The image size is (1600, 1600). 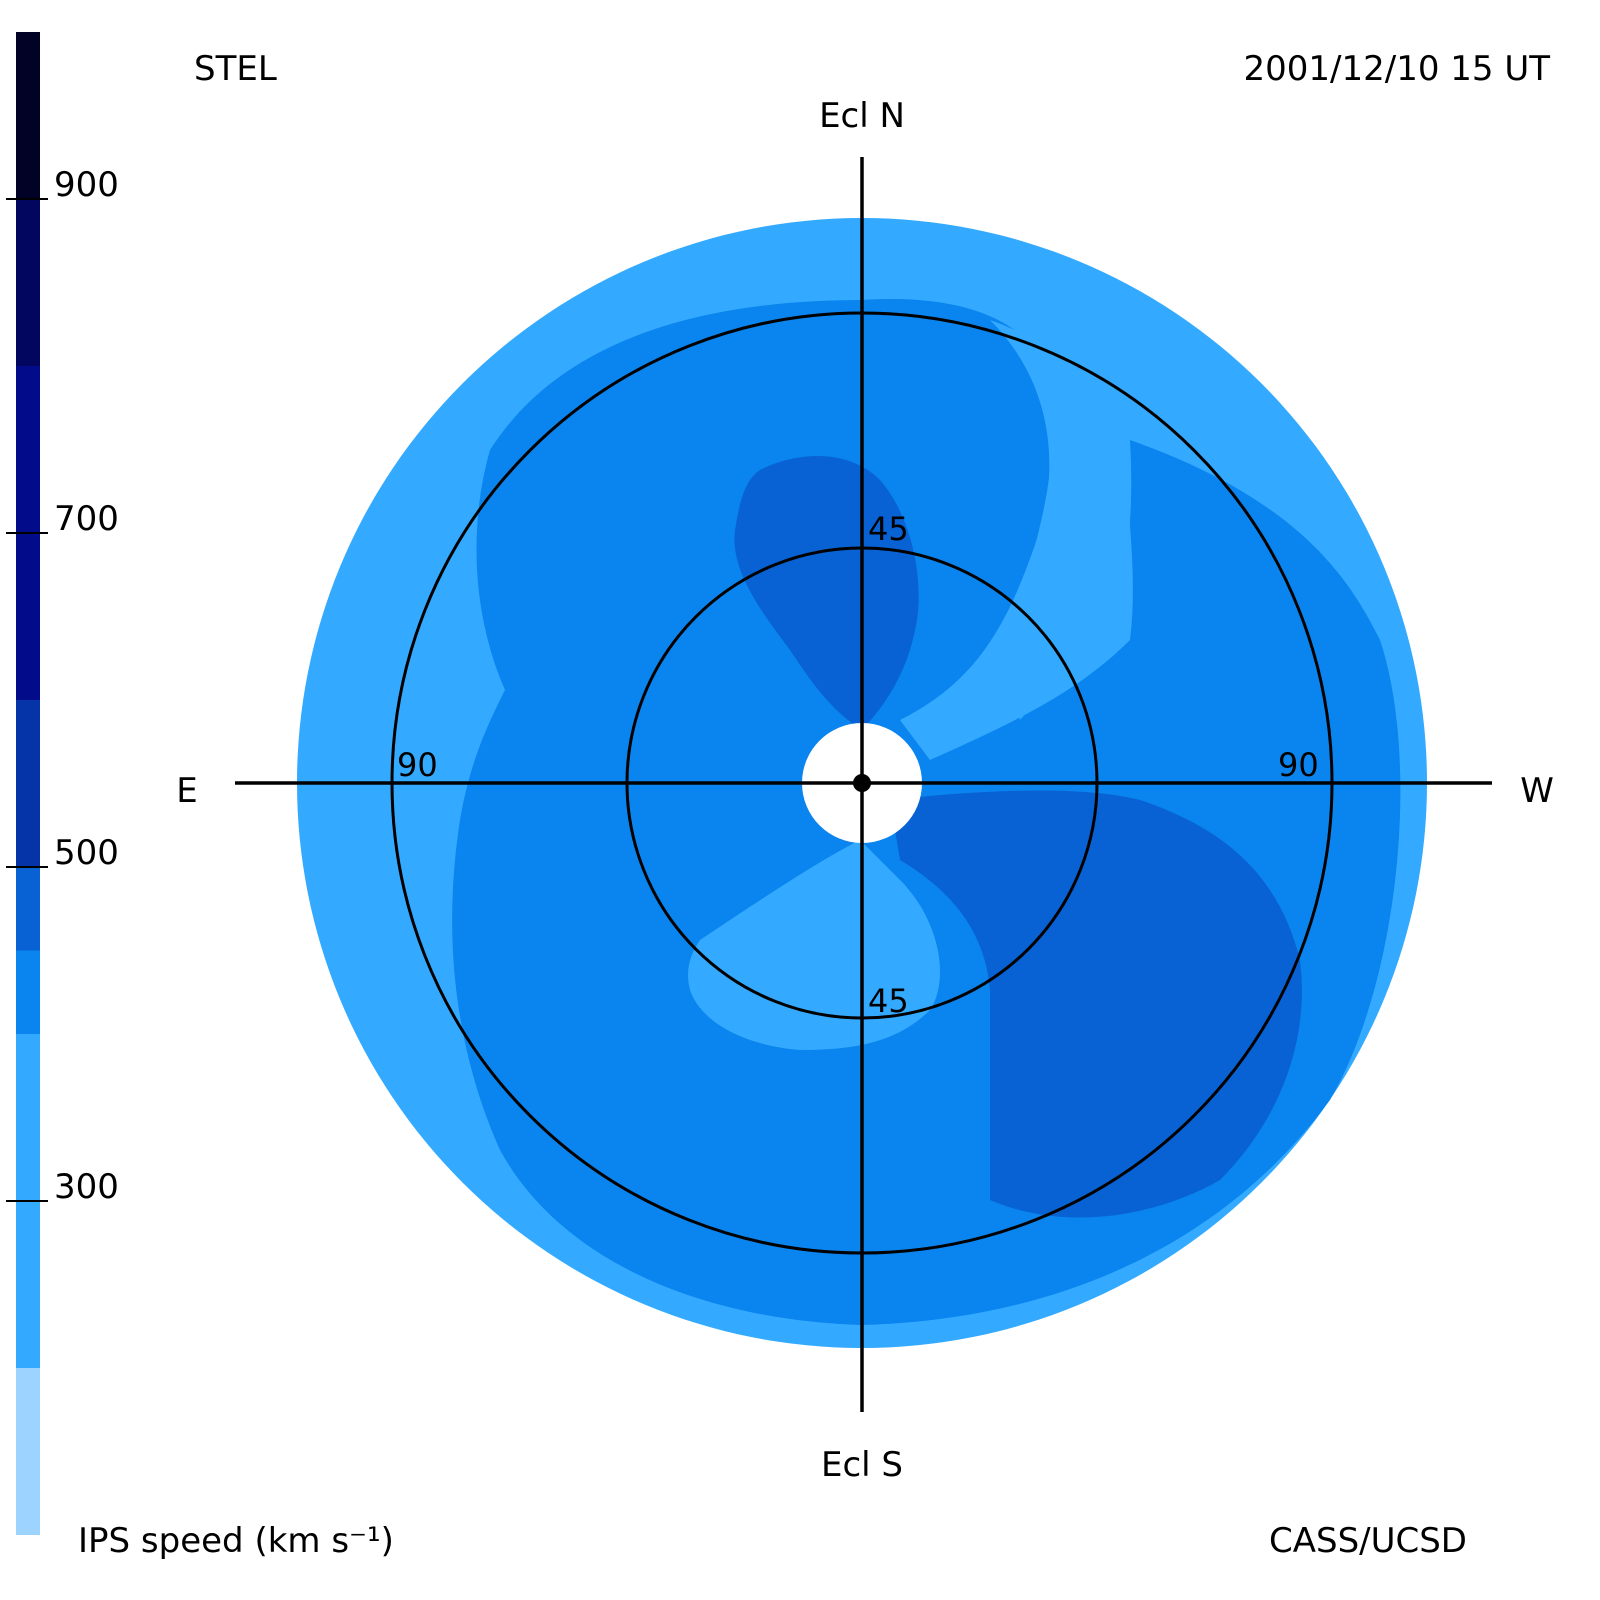 What do you see at coordinates (235, 69) in the screenshot?
I see `station-label: STEL` at bounding box center [235, 69].